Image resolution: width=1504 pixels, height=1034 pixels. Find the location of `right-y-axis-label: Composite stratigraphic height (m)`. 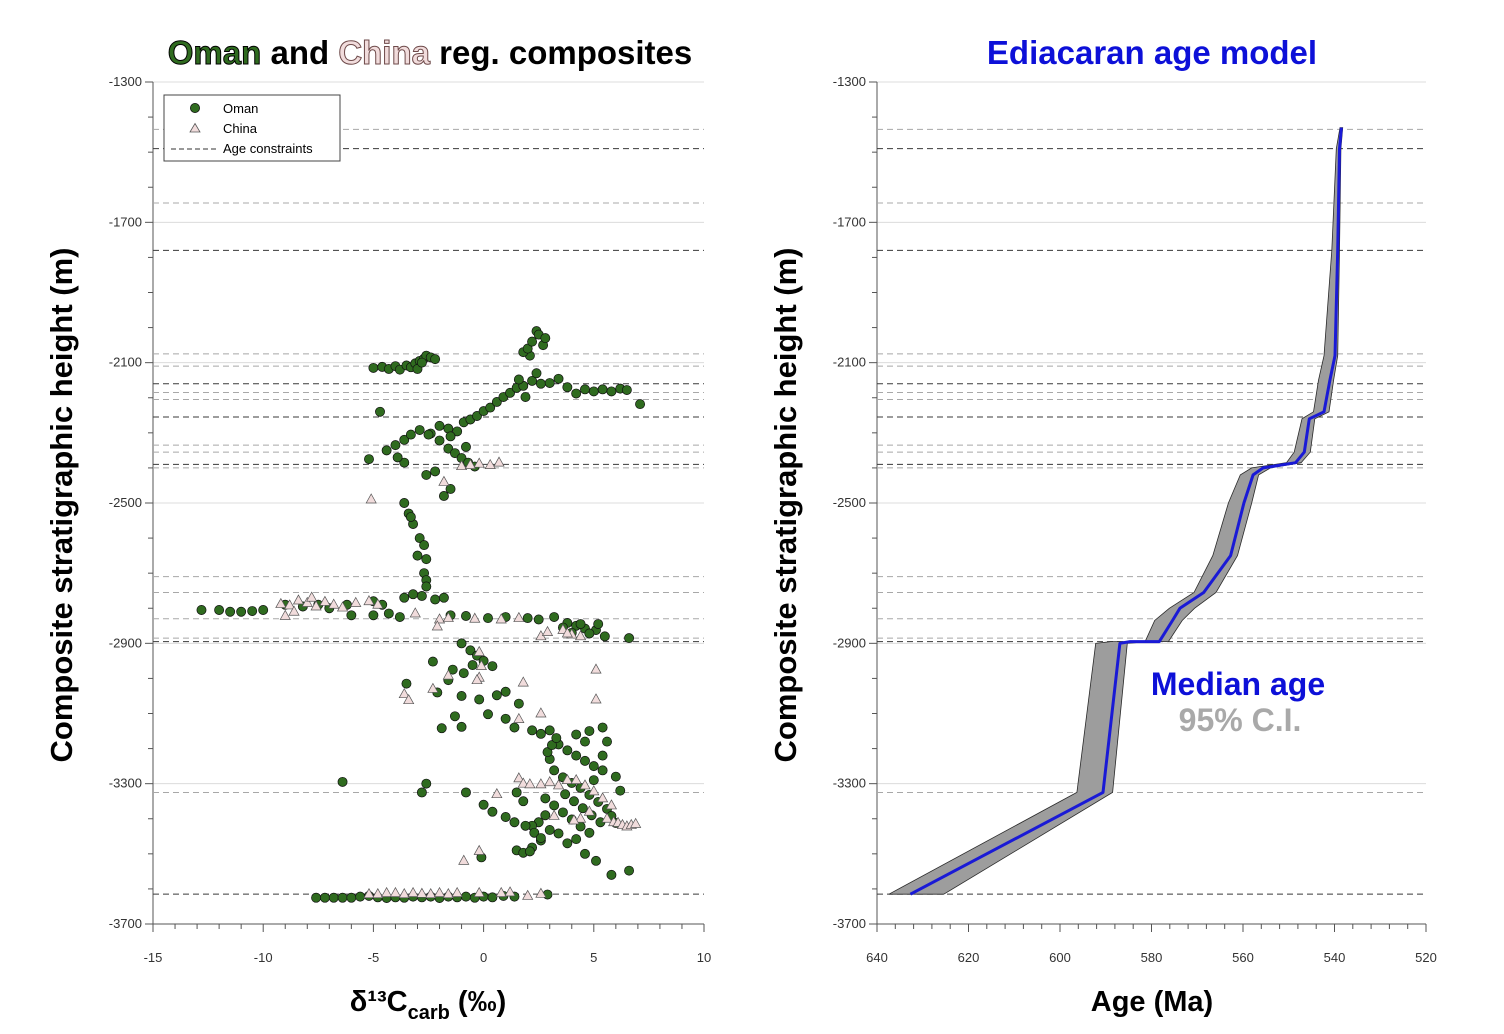

right-y-axis-label: Composite stratigraphic height (m) is located at coordinates (785, 505).